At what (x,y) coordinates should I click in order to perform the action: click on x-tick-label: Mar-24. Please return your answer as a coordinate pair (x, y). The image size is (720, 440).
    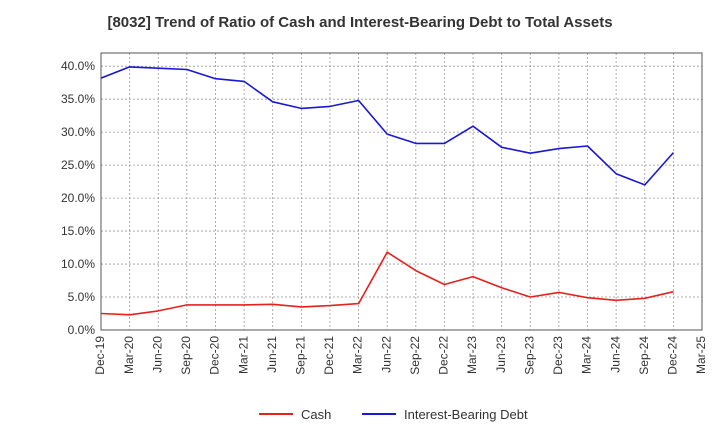
    Looking at the image, I should click on (587, 355).